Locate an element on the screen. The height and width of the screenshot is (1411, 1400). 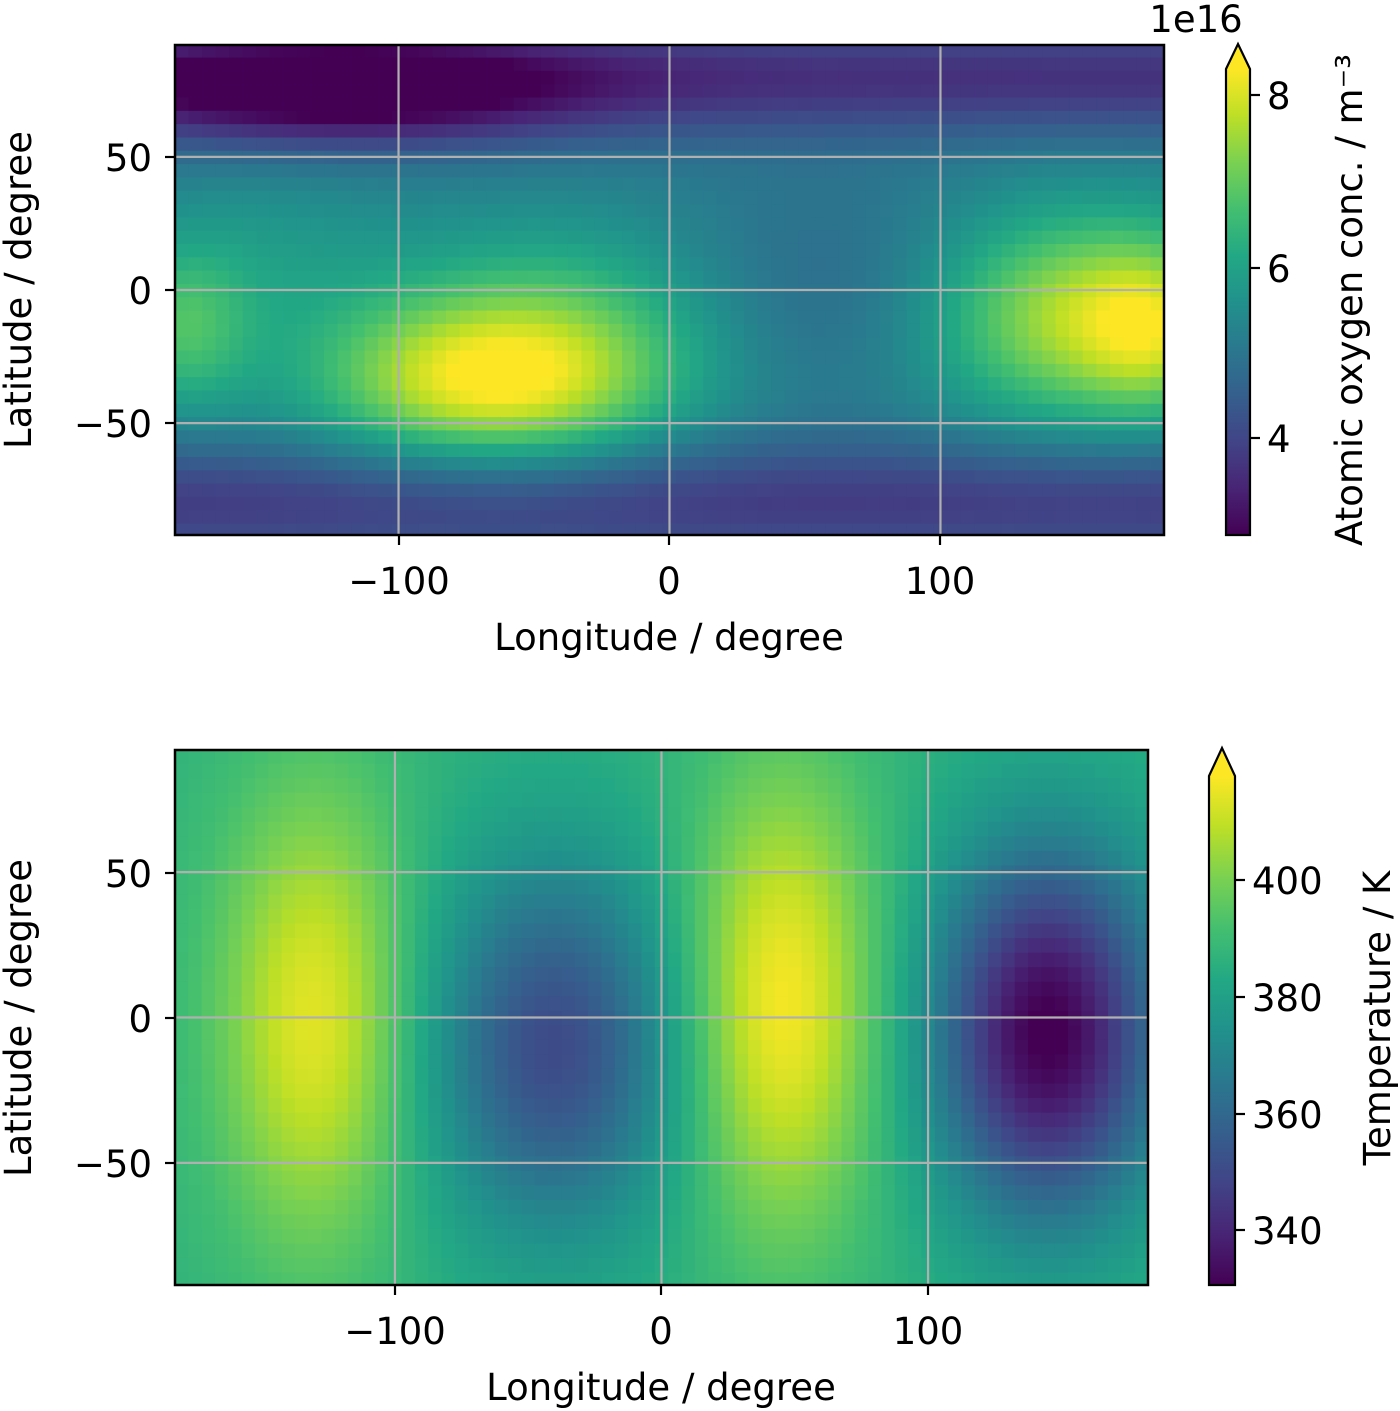
colorbar-offset-text: 1e16 is located at coordinates (1195, 20).